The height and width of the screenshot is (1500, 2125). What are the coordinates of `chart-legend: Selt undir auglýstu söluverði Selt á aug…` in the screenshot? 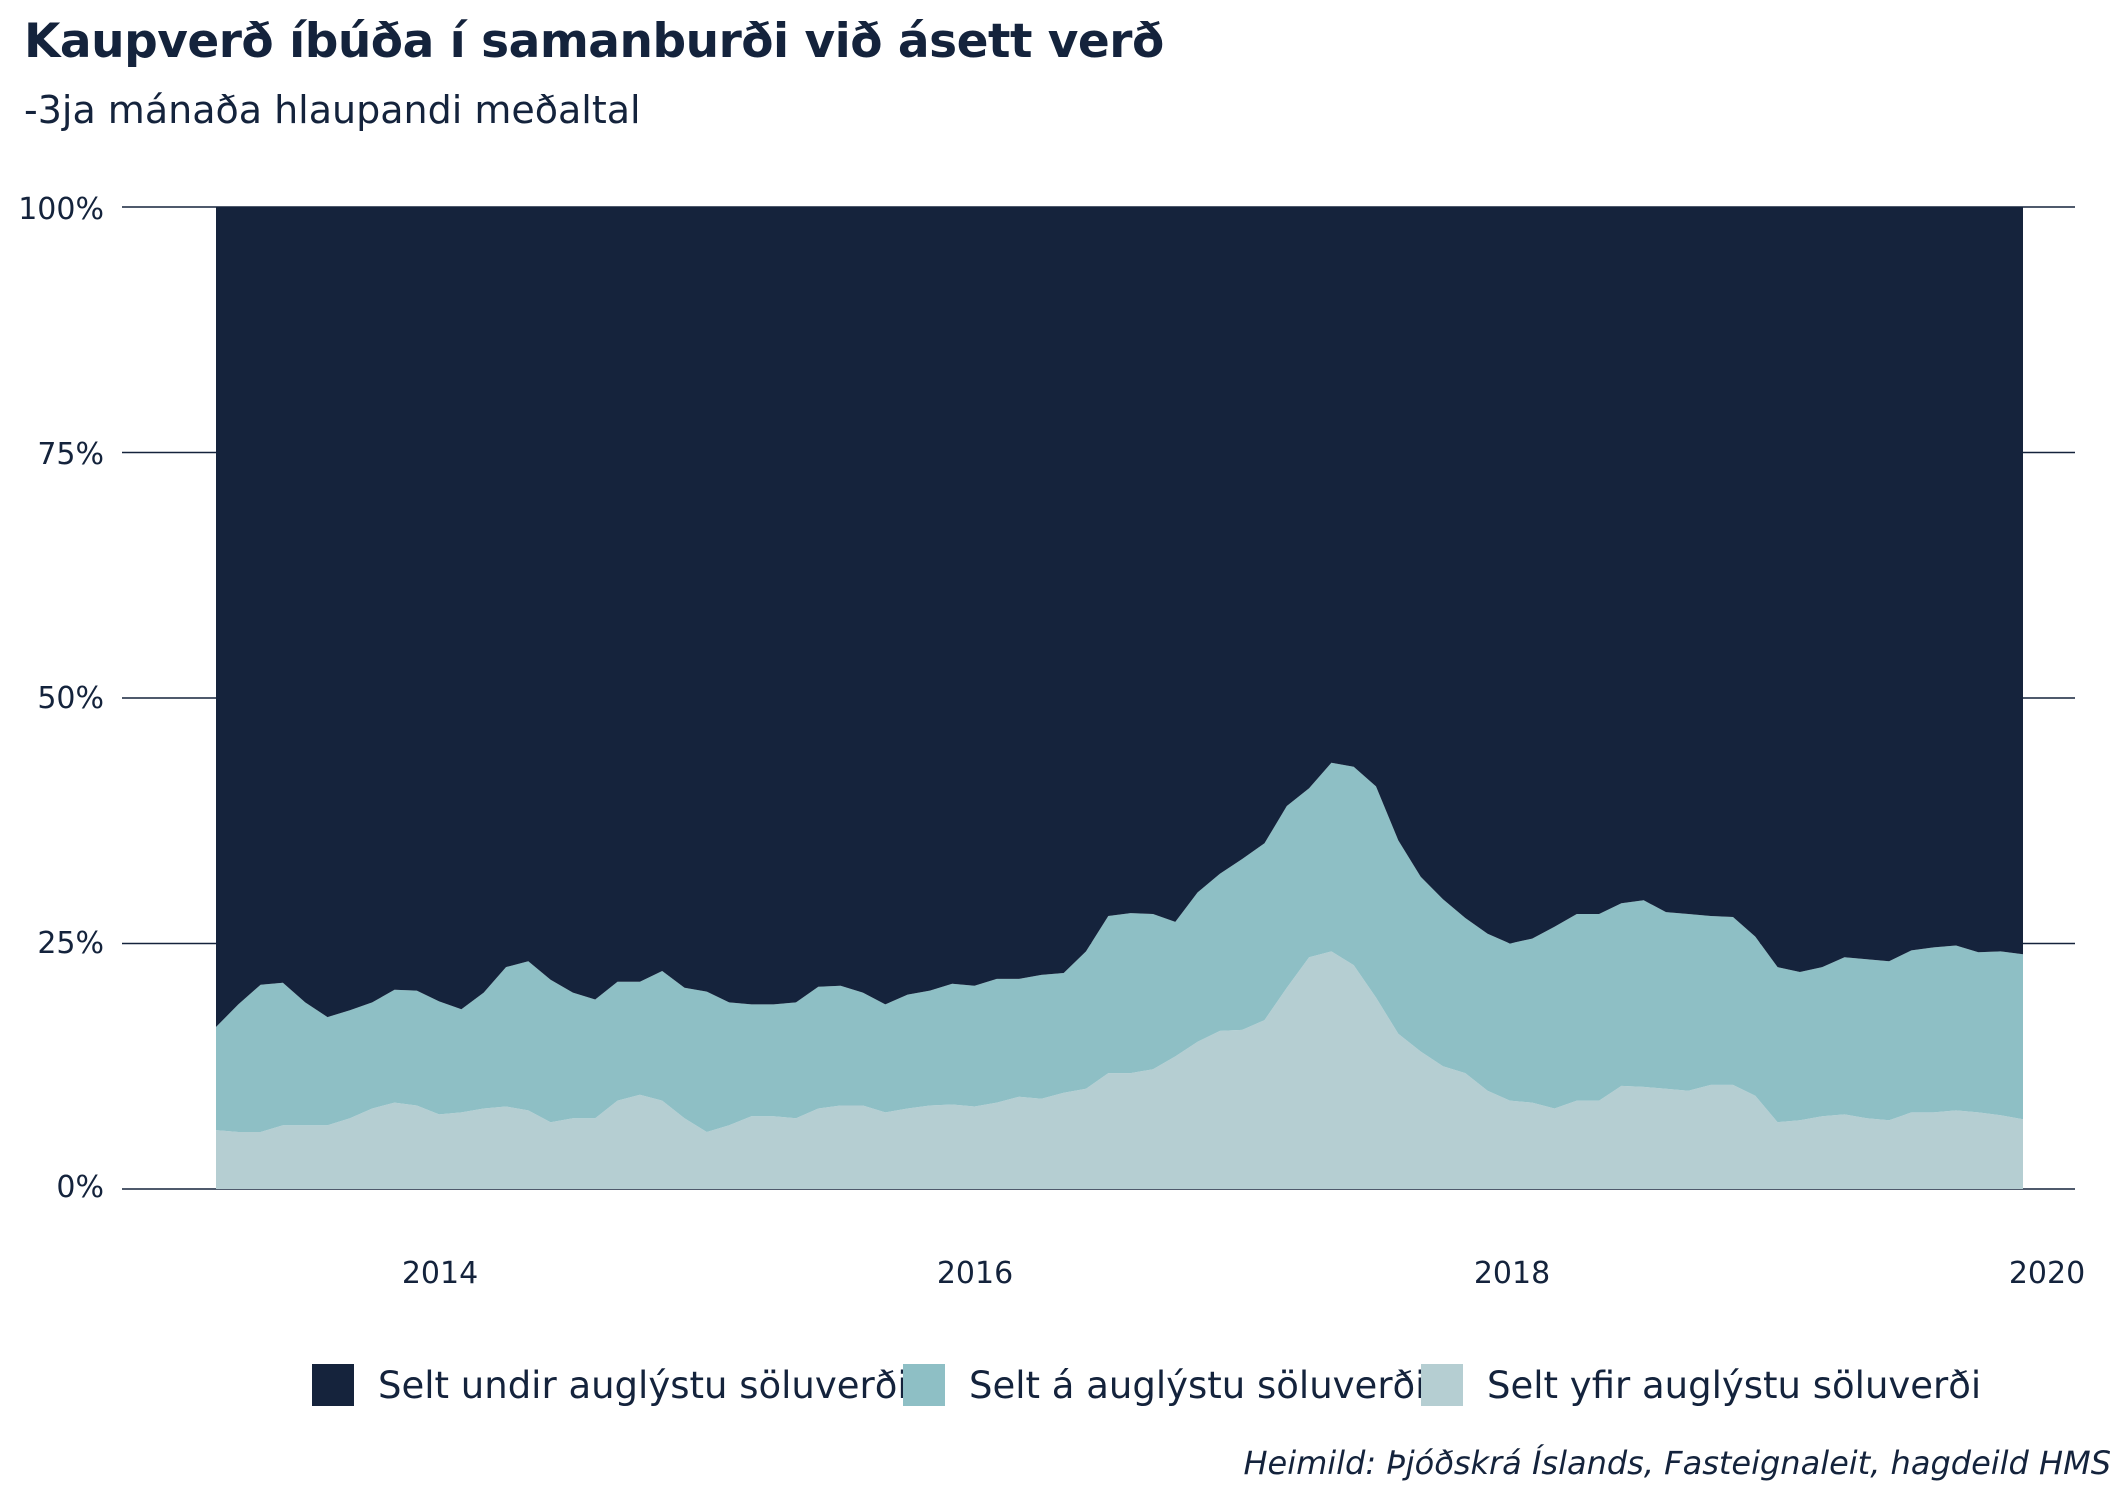 It's located at (1062, 1385).